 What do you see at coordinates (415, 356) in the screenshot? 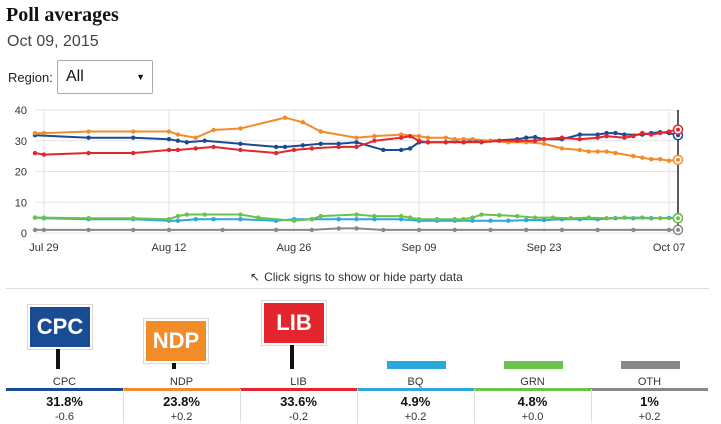
I see `party-column-bq: BQ 4.9% +0.2` at bounding box center [415, 356].